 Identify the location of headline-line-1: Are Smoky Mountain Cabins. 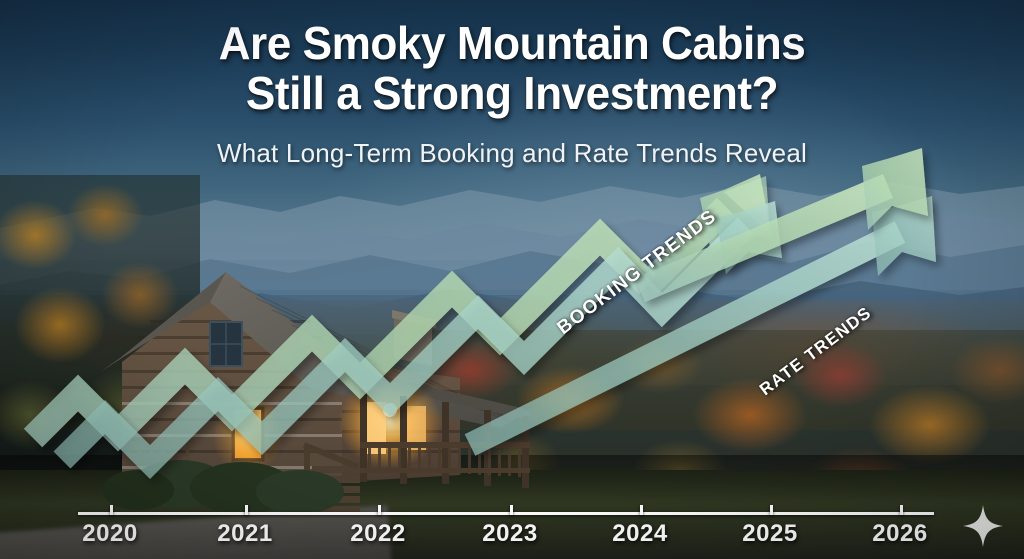
(512, 43).